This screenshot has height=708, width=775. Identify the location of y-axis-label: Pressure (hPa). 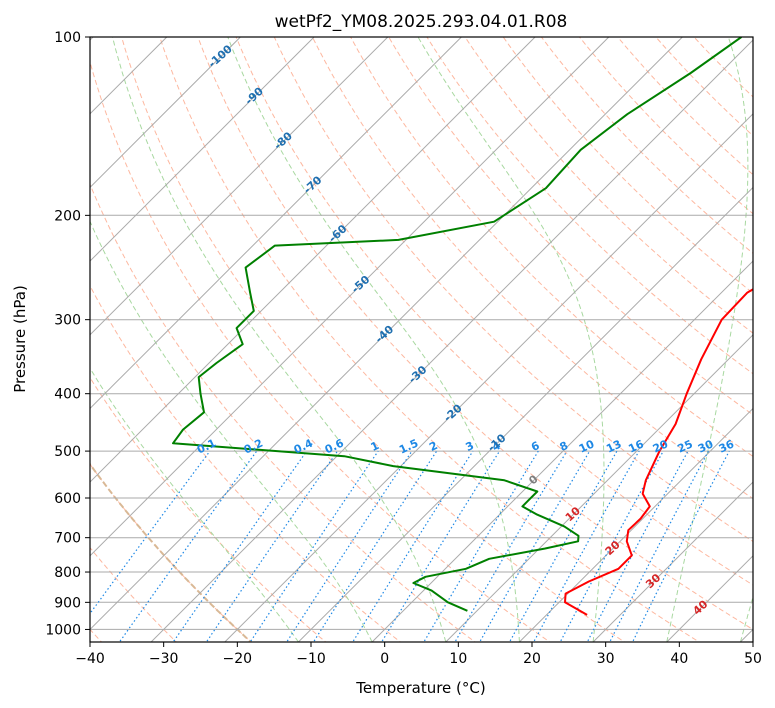
(20, 339).